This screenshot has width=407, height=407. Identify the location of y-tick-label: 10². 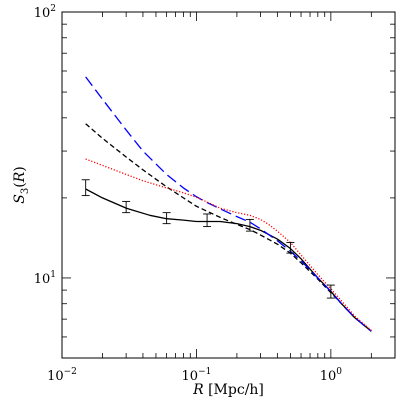
(45, 12).